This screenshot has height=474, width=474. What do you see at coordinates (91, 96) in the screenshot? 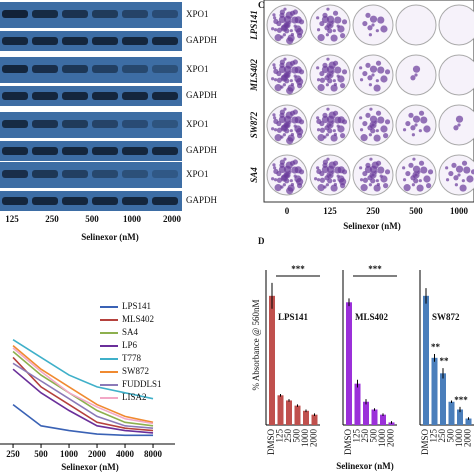
I see `blot-gapdh` at bounding box center [91, 96].